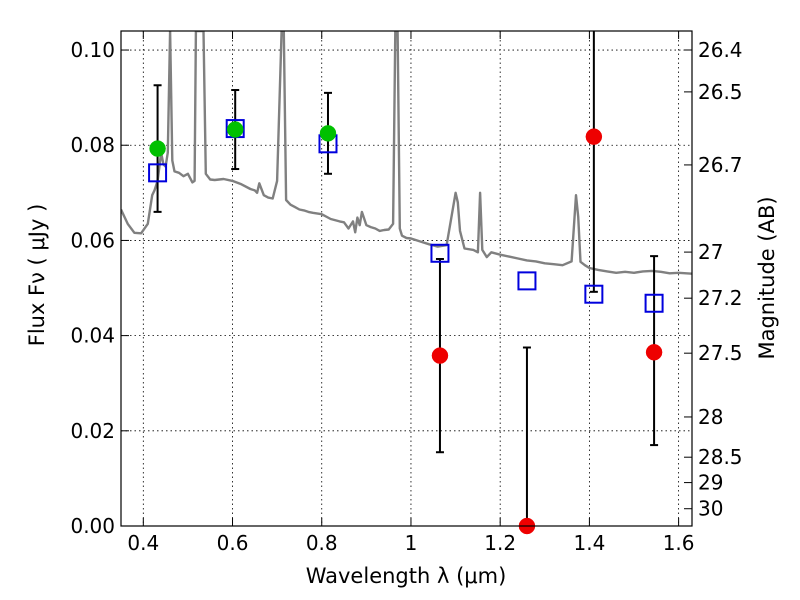 This screenshot has height=600, width=800. What do you see at coordinates (92, 145) in the screenshot?
I see `y-tick-label: 0.08` at bounding box center [92, 145].